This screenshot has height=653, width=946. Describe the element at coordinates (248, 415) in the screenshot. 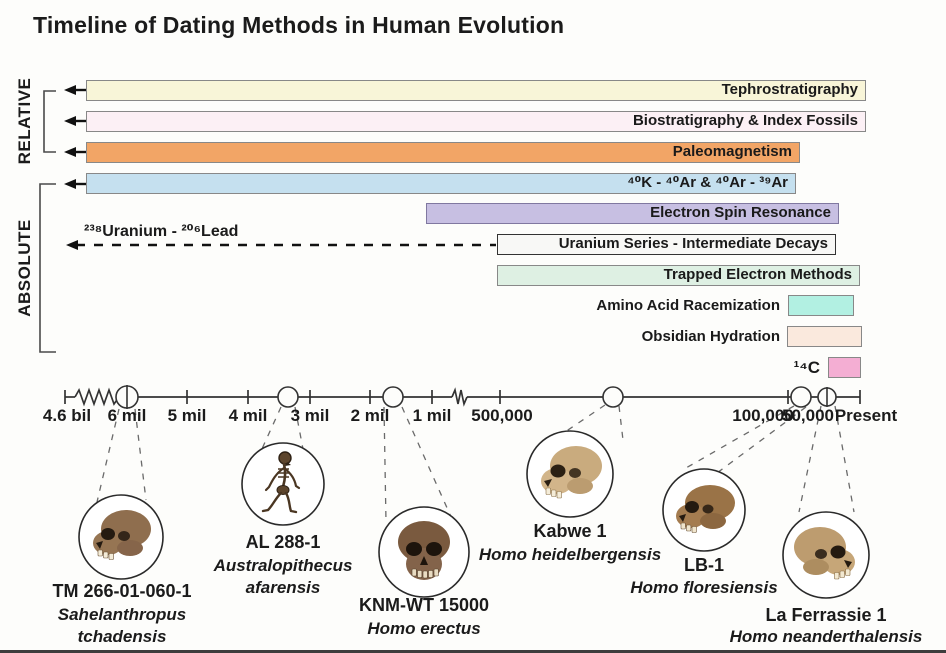

I see `axis-label-4-mil: 4 mil` at that location.